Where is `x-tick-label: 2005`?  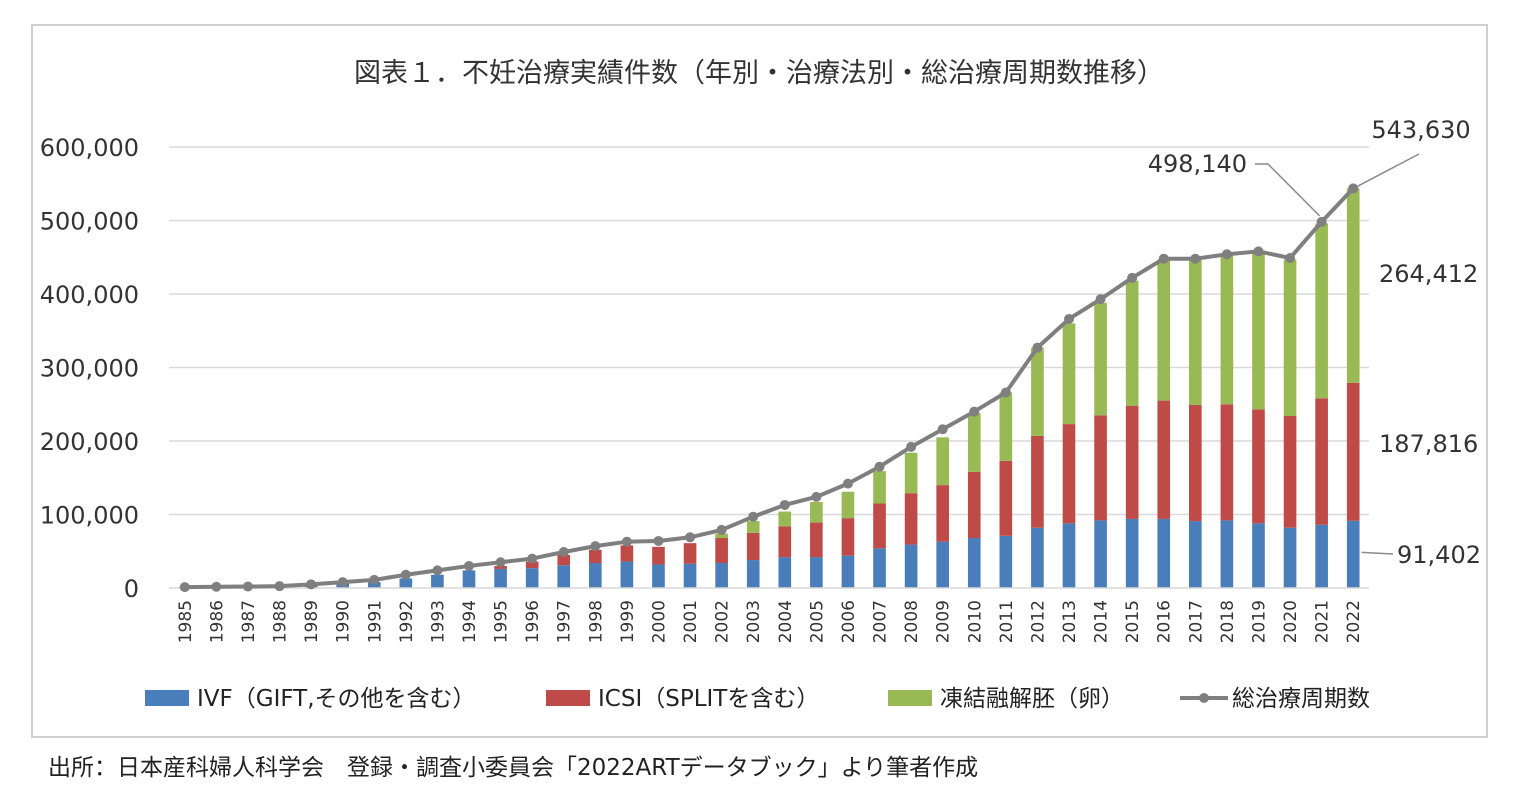 x-tick-label: 2005 is located at coordinates (817, 621).